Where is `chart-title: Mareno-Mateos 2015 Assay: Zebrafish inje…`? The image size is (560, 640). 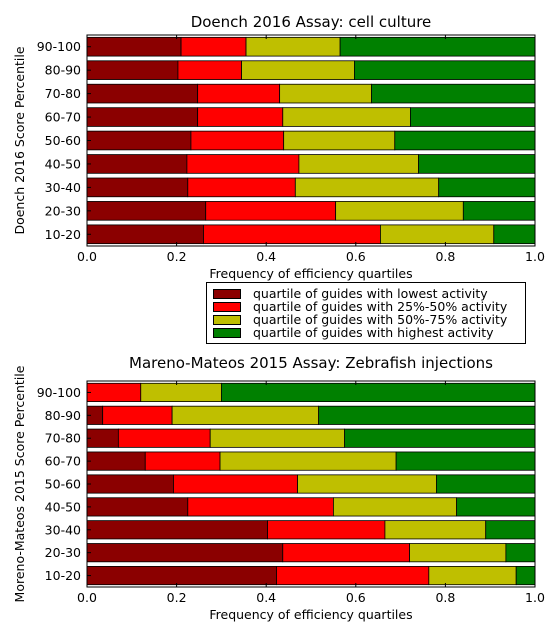 chart-title: Mareno-Mateos 2015 Assay: Zebrafish inje… is located at coordinates (311, 363).